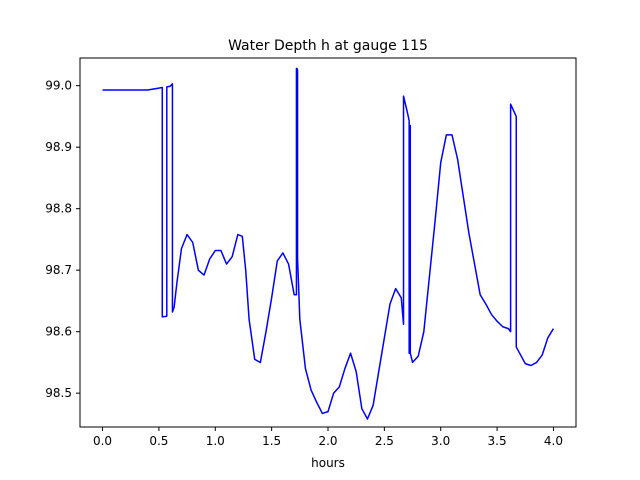 This screenshot has width=640, height=480. Describe the element at coordinates (327, 441) in the screenshot. I see `x-tick-label: 2.0` at that location.